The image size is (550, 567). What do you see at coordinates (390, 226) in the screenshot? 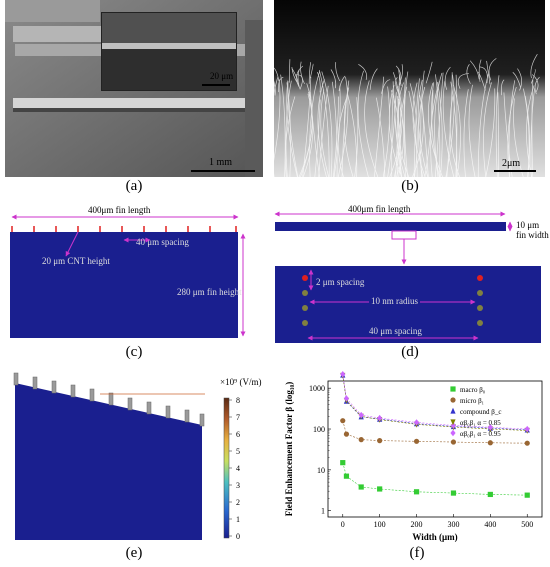
I see `fin-top-strip` at bounding box center [390, 226].